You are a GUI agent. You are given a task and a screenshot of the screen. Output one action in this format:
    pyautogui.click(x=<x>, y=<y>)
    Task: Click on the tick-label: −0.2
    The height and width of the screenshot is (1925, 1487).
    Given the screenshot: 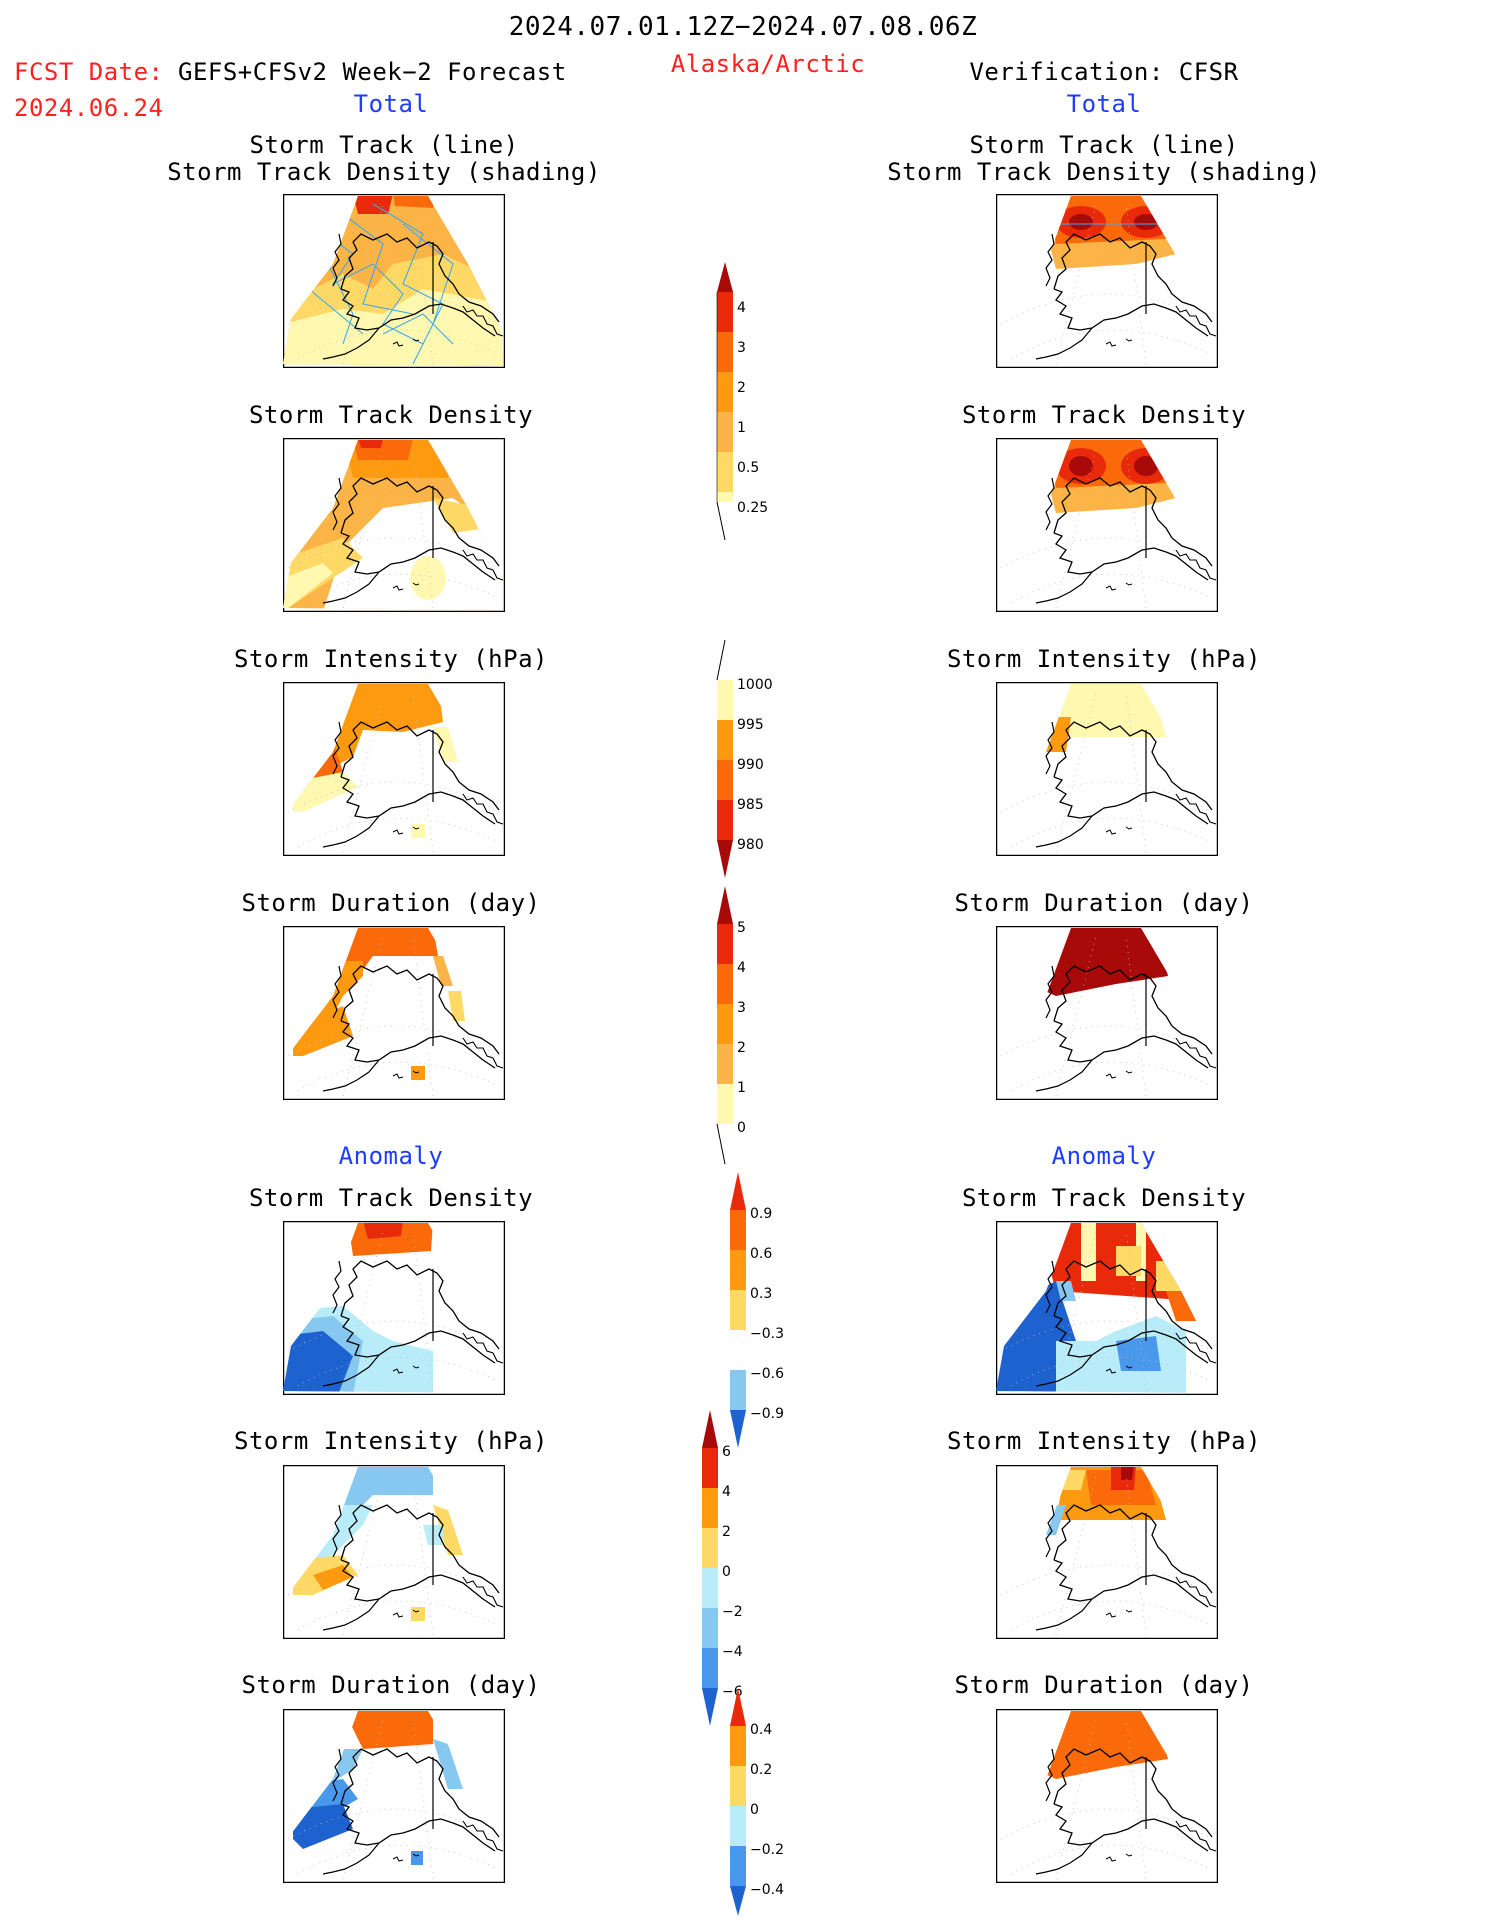 What is the action you would take?
    pyautogui.click(x=767, y=1850)
    